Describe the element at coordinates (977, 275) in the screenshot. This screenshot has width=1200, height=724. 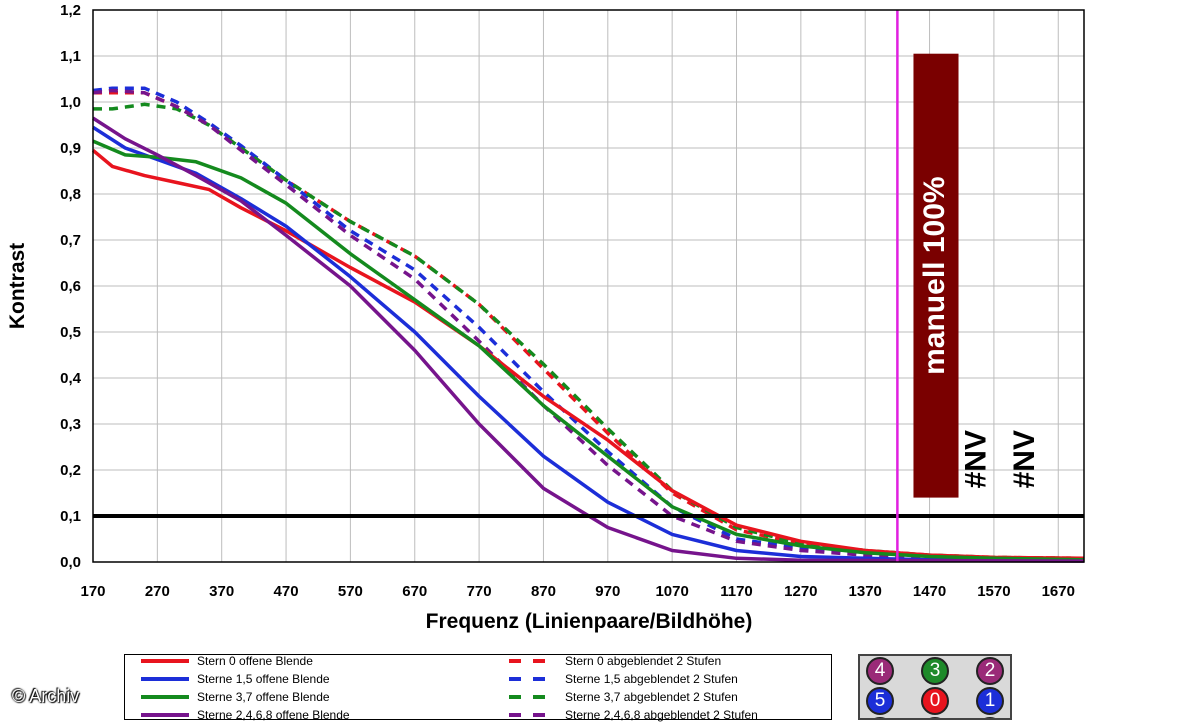
I see `annotations: manuell 100% #NV #NV` at that location.